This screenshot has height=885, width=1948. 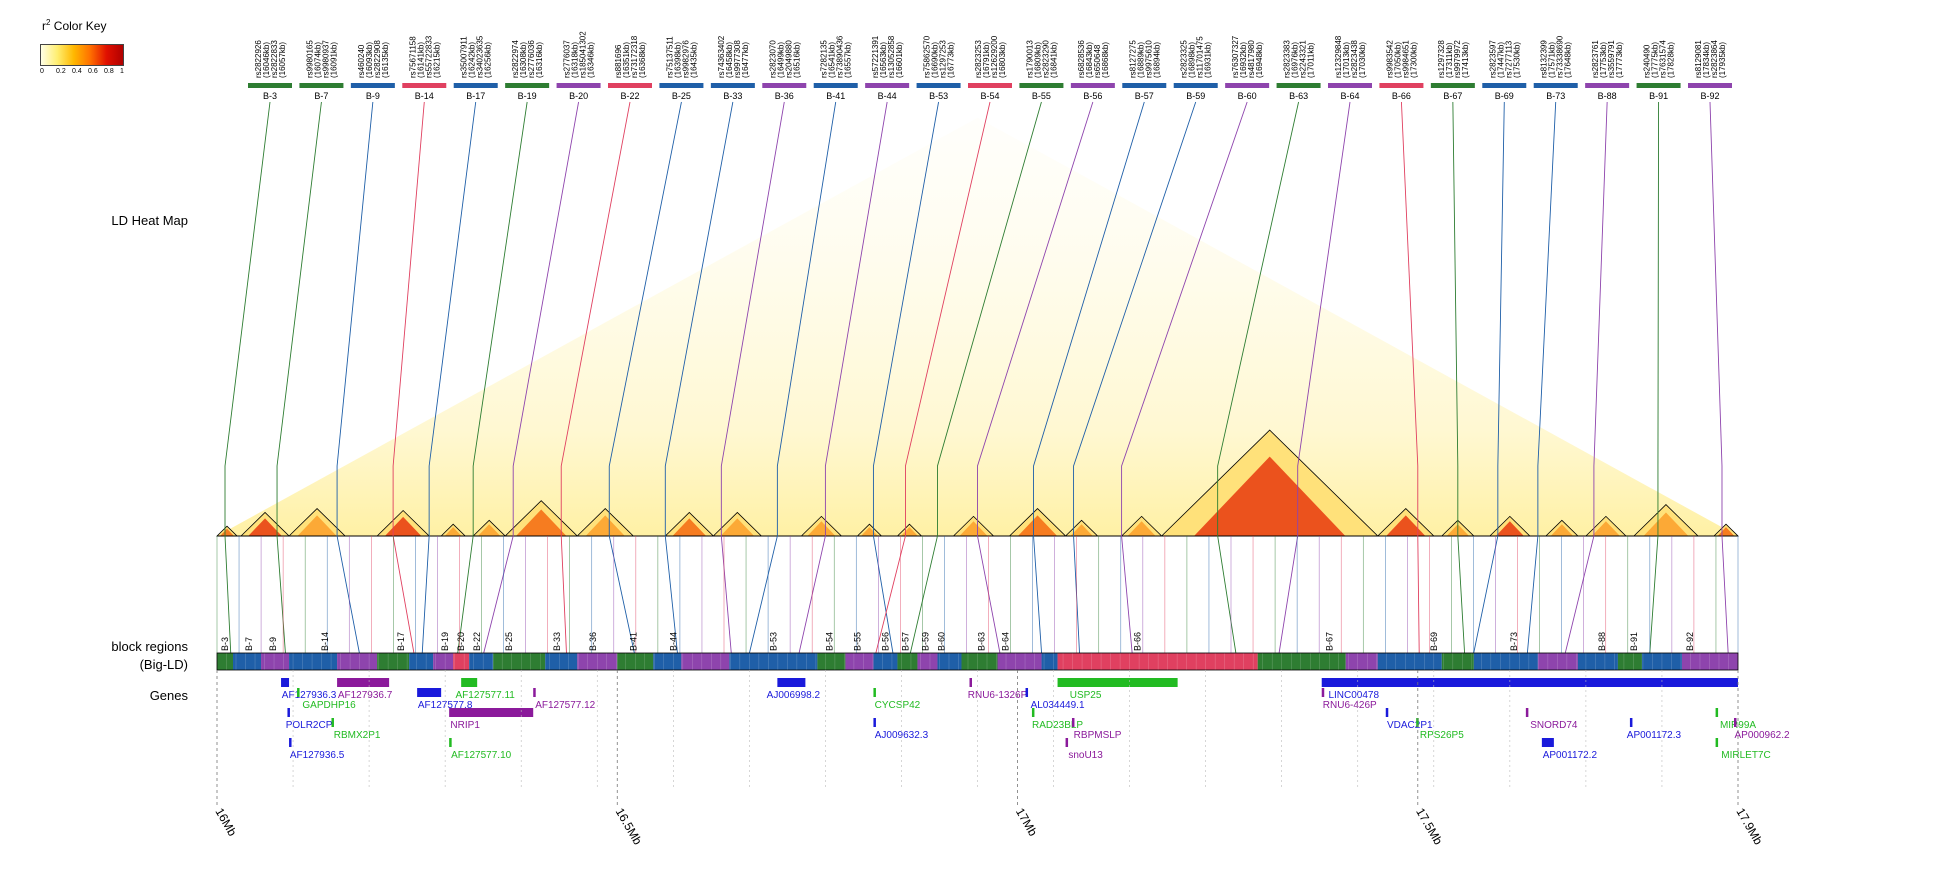 I want to click on block-label-text: B-66, so click(x=1138, y=641).